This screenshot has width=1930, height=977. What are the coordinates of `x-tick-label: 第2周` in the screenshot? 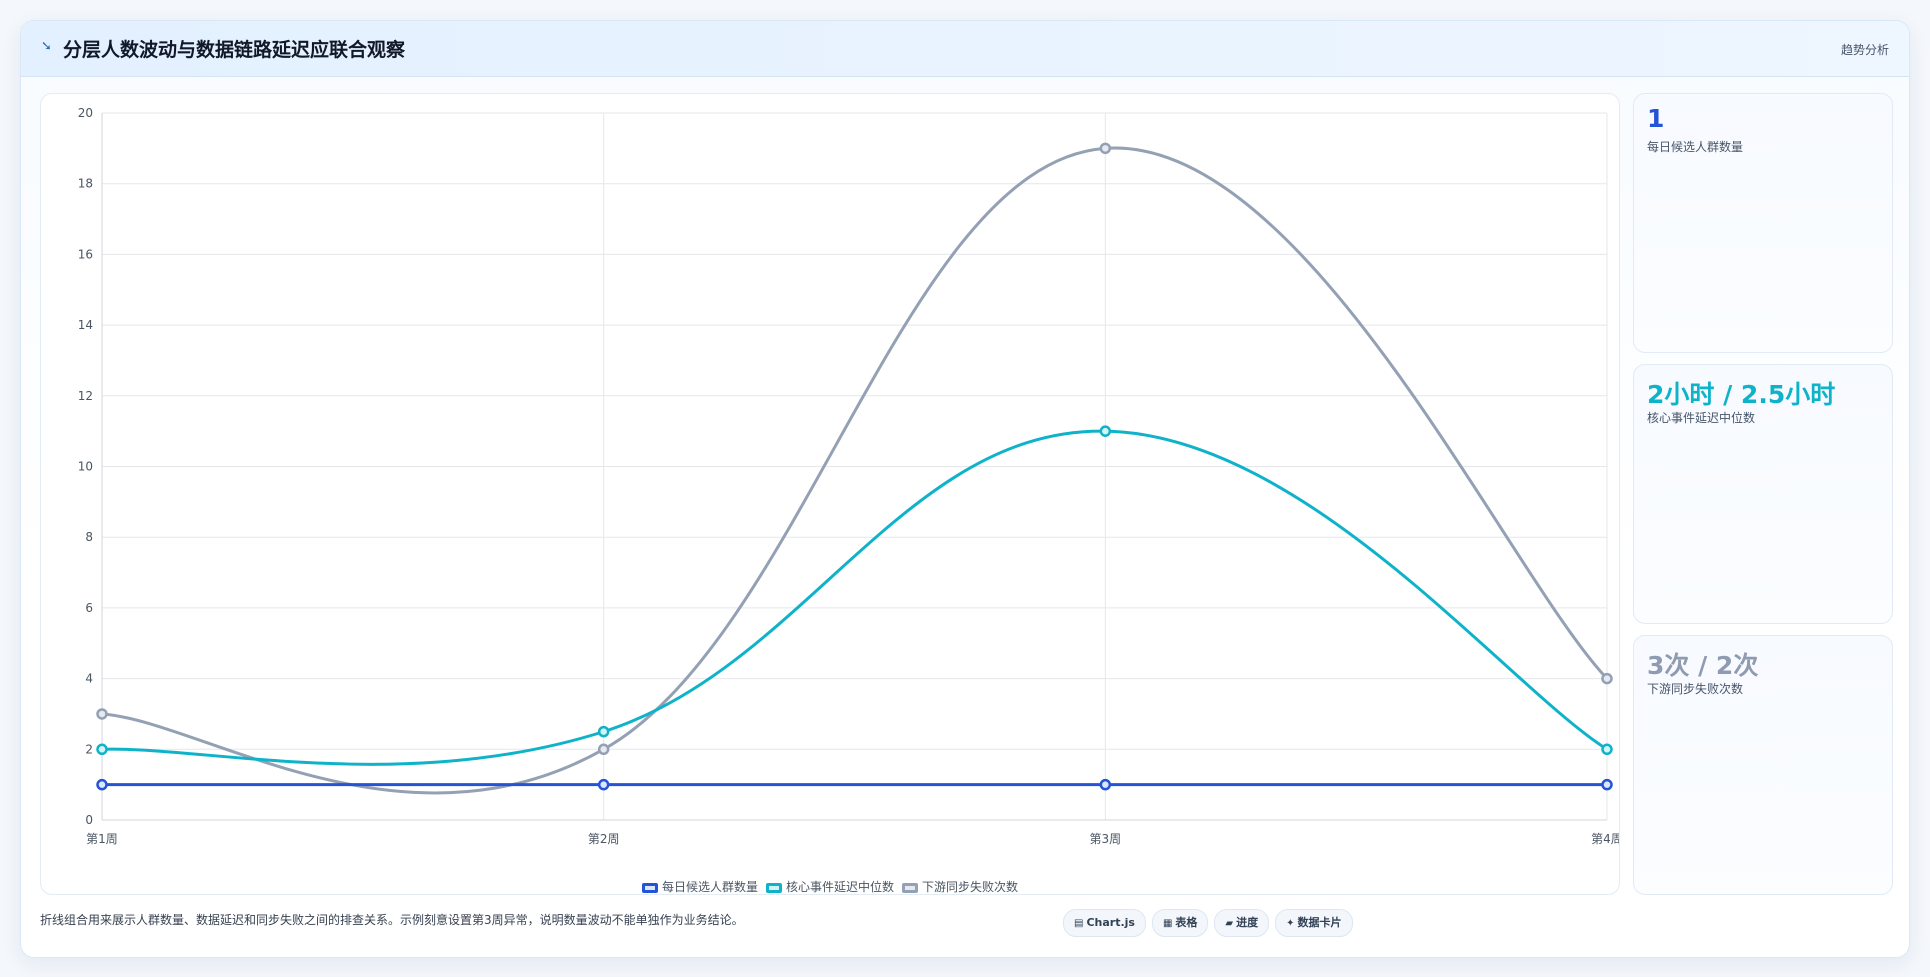 It's located at (604, 839).